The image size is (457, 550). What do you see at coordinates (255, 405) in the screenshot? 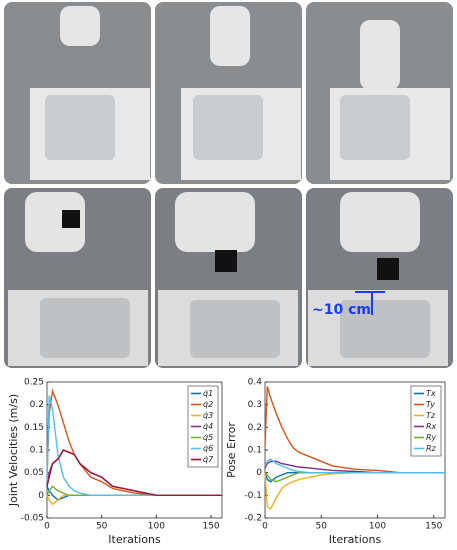
I see `y-tick-label: 0.3` at bounding box center [255, 405].